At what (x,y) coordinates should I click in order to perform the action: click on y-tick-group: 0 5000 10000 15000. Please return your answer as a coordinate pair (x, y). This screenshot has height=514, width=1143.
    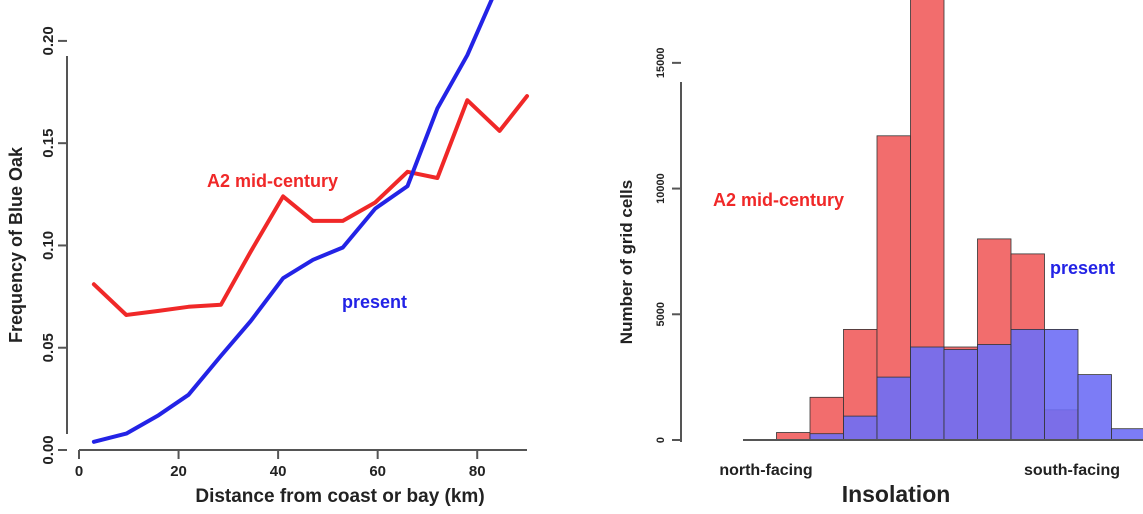
    Looking at the image, I should click on (668, 245).